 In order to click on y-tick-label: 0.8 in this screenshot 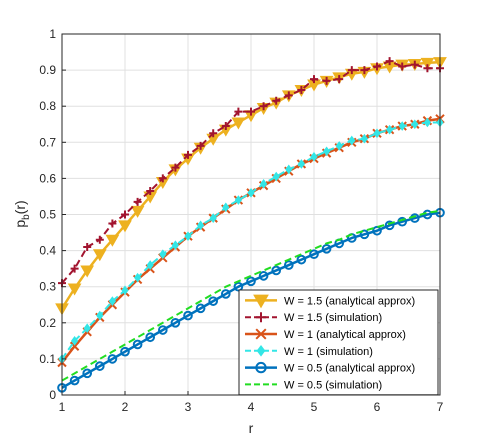, I will do `click(47, 106)`.